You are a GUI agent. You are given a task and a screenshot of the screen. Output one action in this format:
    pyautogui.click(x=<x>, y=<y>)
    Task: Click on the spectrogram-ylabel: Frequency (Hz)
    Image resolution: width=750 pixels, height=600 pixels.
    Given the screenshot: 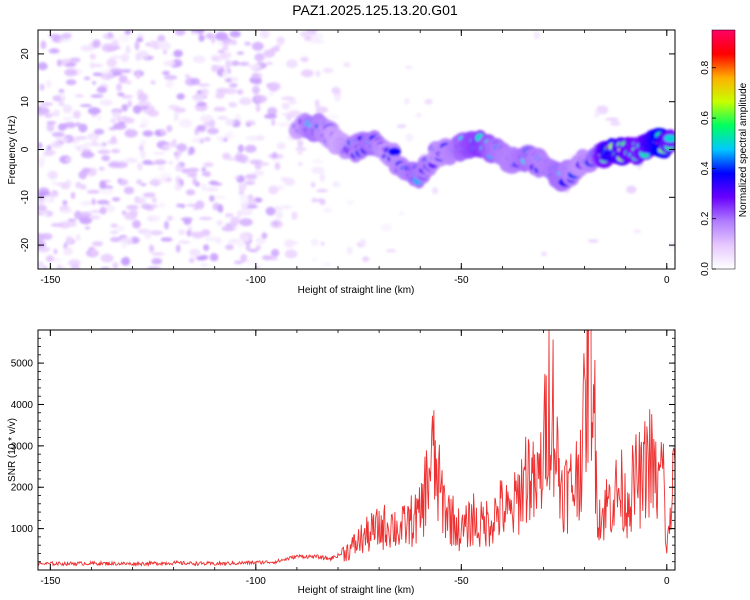 What is the action you would take?
    pyautogui.click(x=12, y=150)
    